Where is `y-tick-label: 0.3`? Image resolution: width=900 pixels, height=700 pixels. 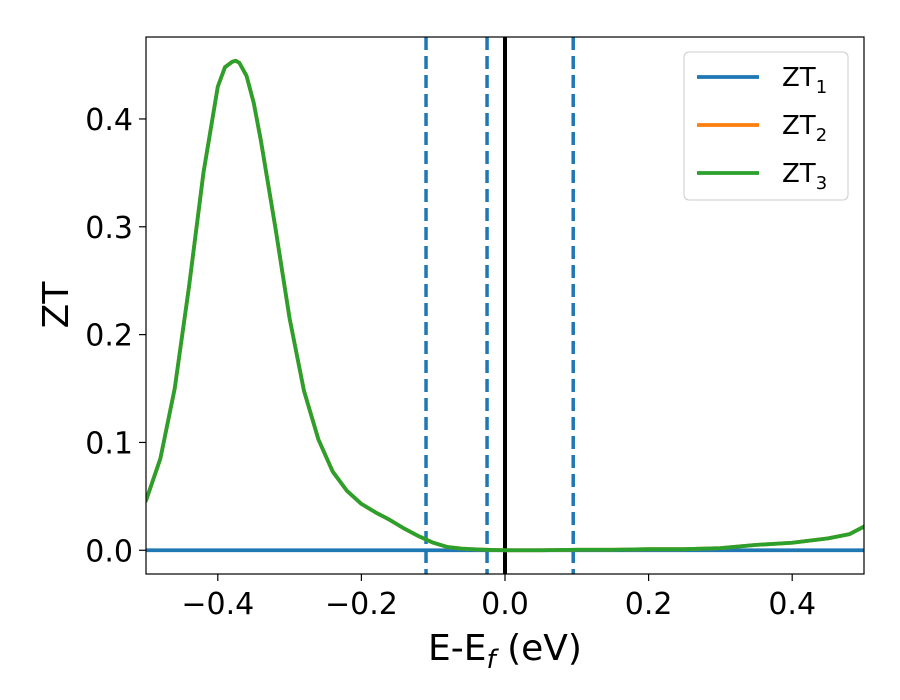
y-tick-label: 0.3 is located at coordinates (109, 228).